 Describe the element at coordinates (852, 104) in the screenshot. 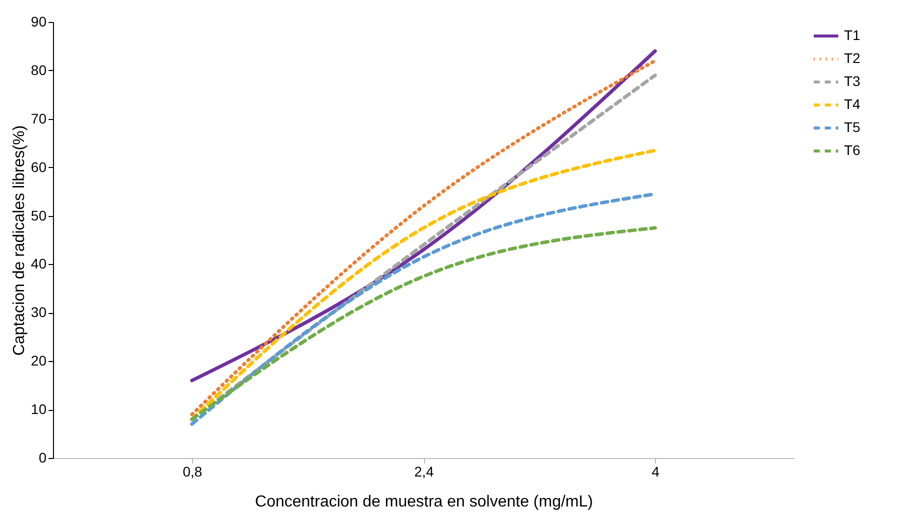

I see `legend-label: T4` at that location.